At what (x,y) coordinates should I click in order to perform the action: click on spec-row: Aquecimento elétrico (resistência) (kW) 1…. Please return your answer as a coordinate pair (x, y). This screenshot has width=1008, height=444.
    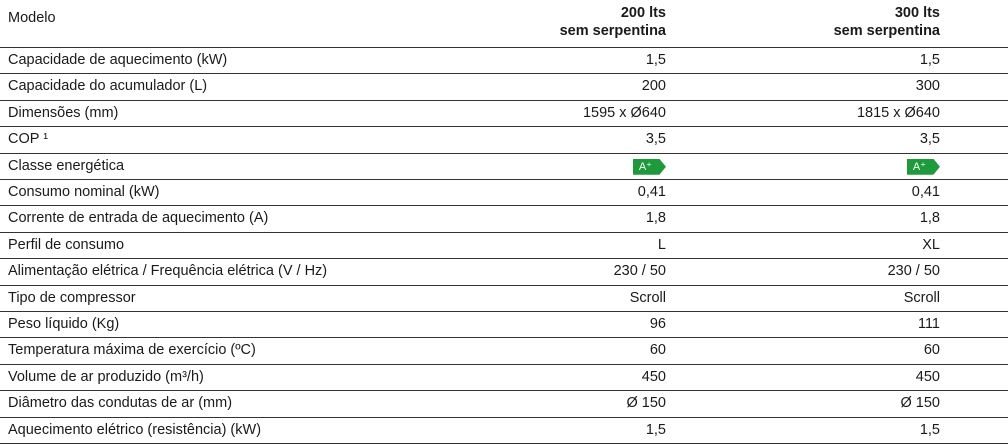
    Looking at the image, I should click on (504, 431).